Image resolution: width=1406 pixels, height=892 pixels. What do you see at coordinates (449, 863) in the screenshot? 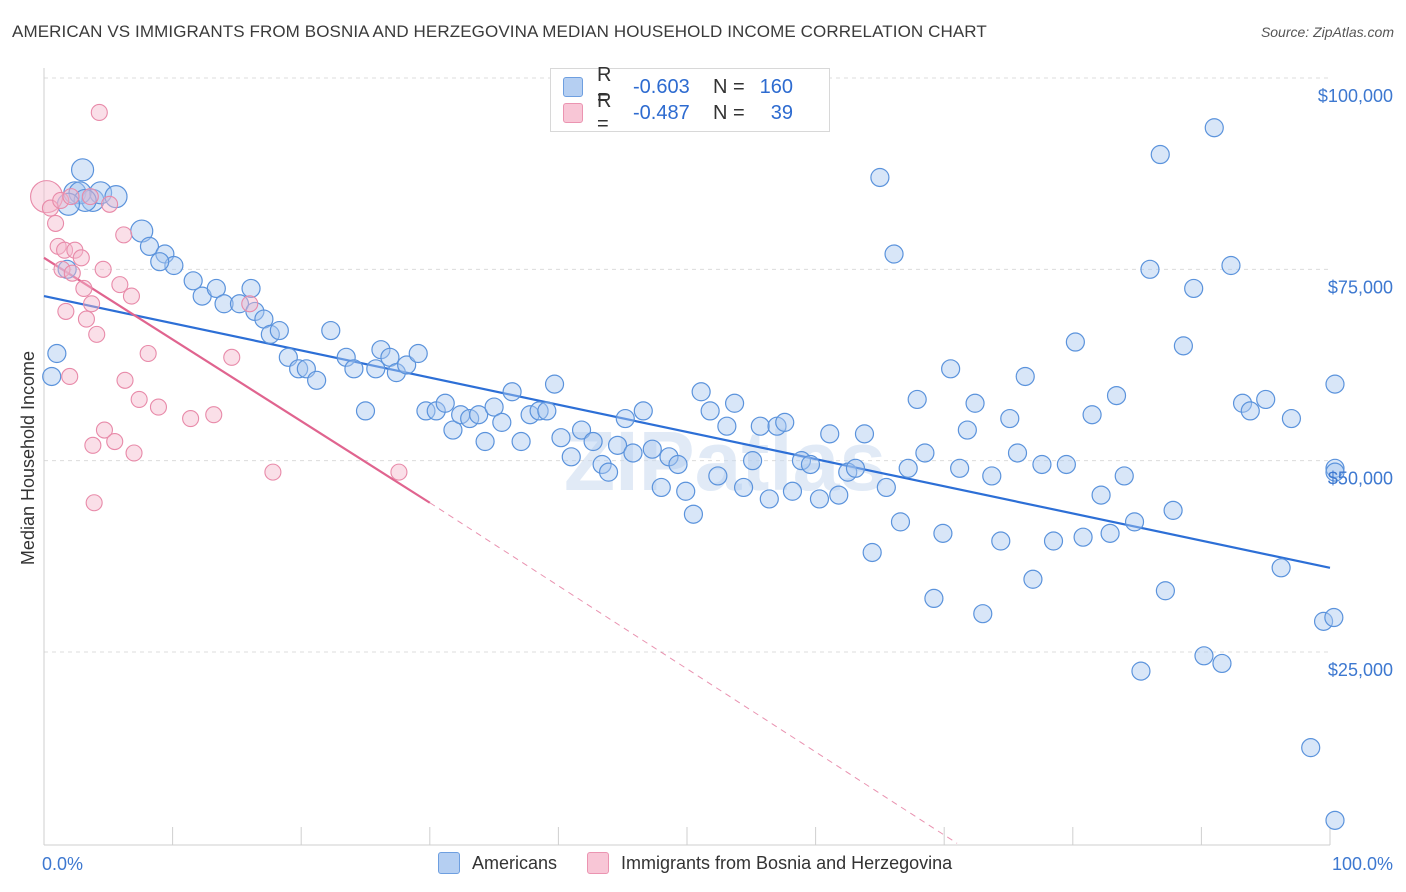
I see `legend-swatch-blue` at bounding box center [449, 863].